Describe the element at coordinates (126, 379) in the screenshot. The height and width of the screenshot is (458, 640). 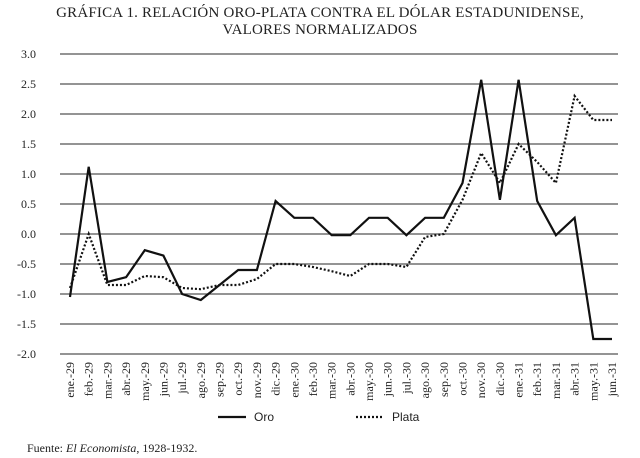
I see `x-tick-label: abr.-29` at that location.